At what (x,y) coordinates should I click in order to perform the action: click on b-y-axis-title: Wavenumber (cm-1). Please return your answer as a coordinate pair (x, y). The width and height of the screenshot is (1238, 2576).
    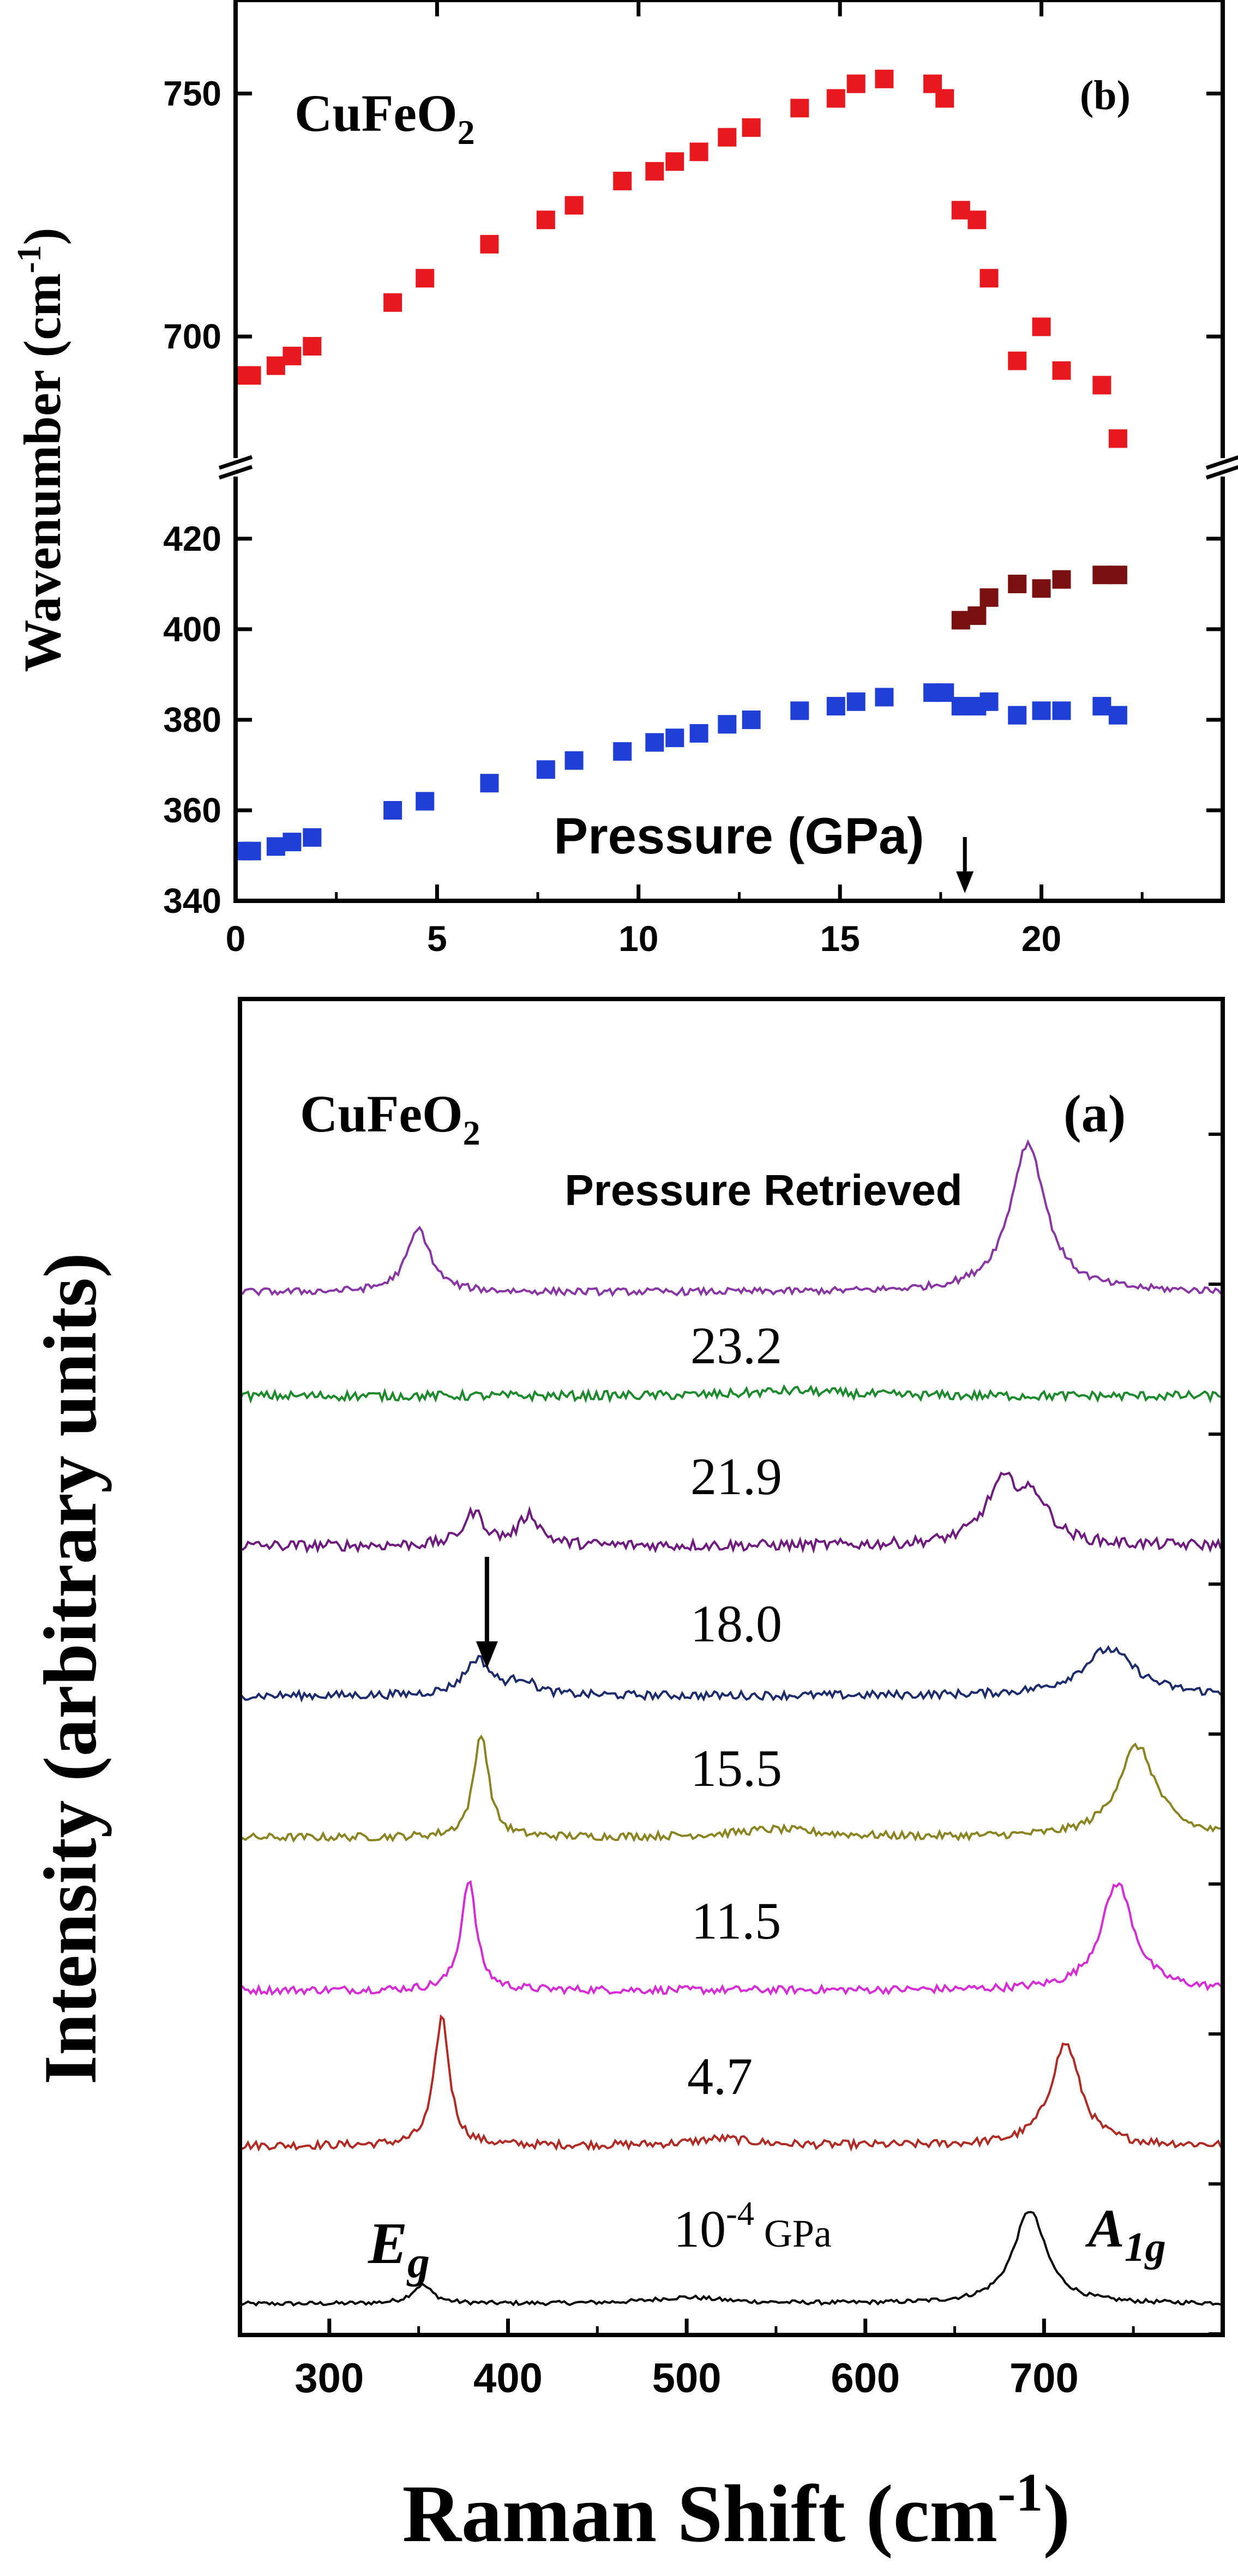
    Looking at the image, I should click on (41, 449).